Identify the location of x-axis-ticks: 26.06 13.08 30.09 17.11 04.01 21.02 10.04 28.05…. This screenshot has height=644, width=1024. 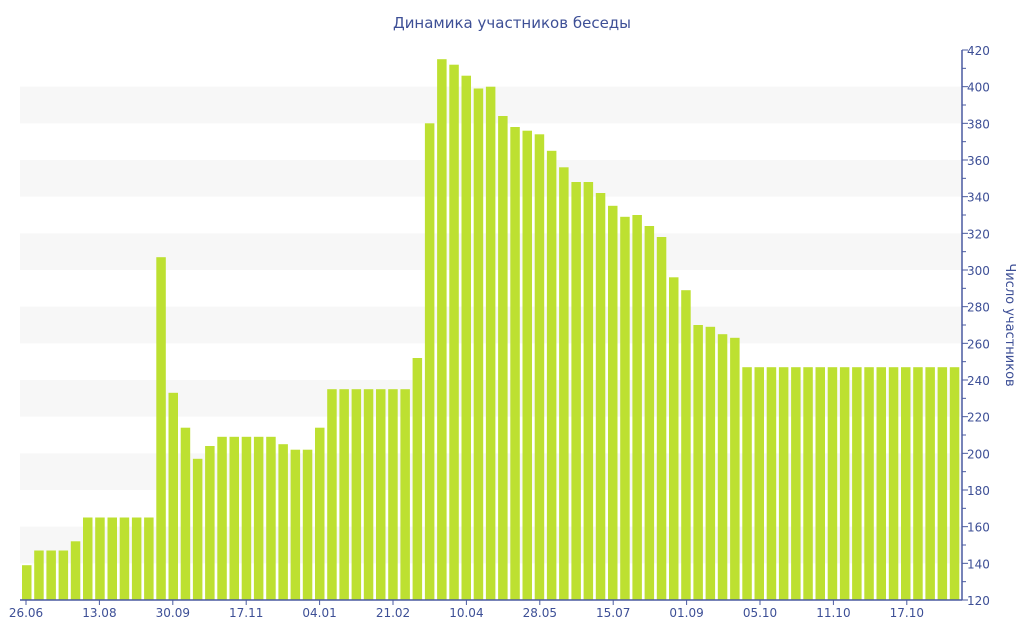
(466, 610).